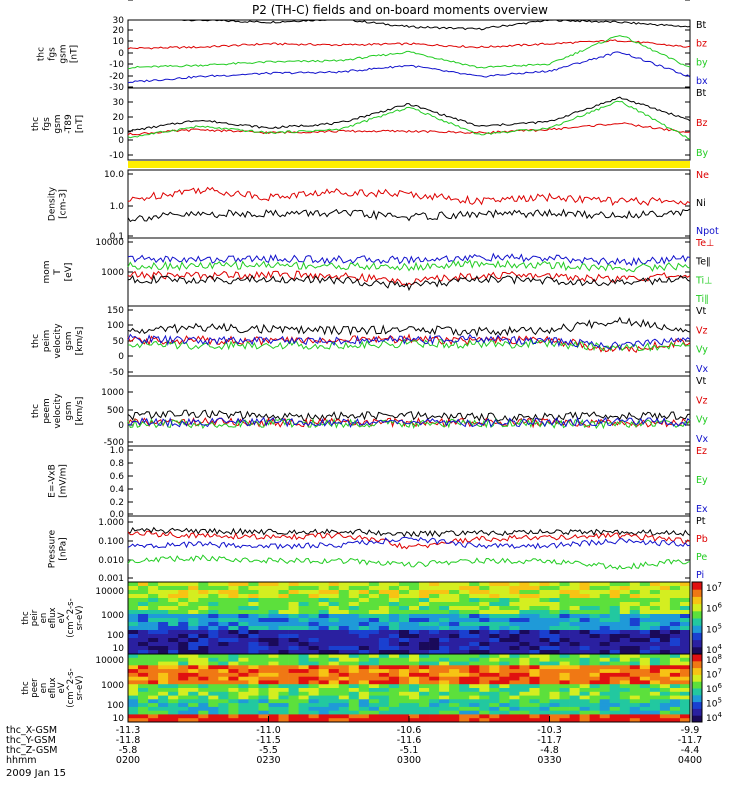 This screenshot has width=750, height=800. Describe the element at coordinates (47, 411) in the screenshot. I see `y-axis-label: peem` at that location.